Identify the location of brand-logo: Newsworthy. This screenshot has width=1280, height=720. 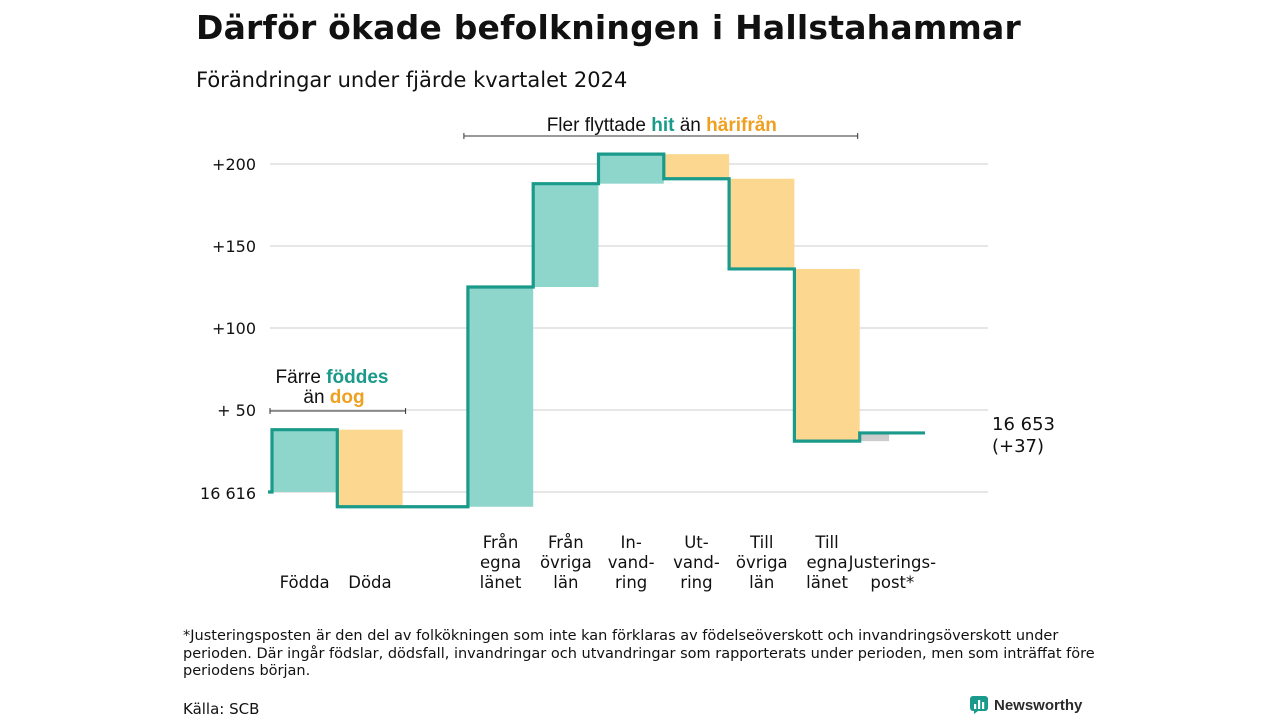
(1026, 705).